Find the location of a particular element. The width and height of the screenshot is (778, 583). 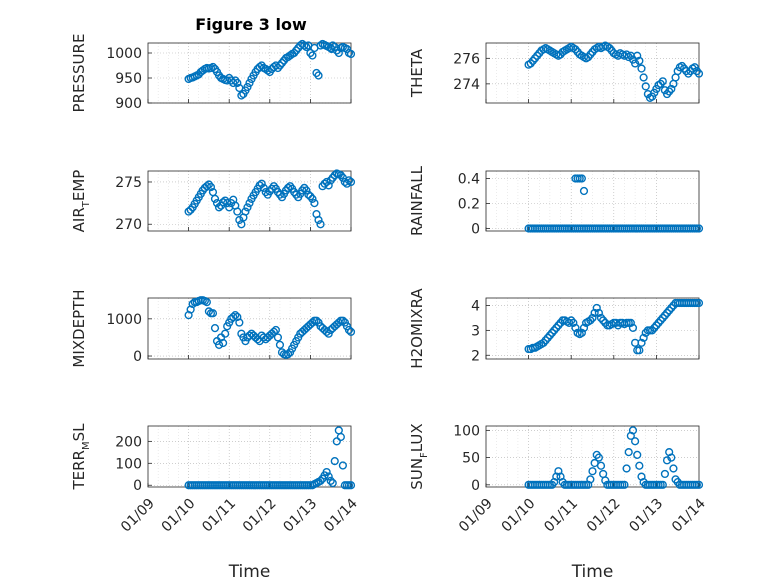

x-tick-label: 01/10 is located at coordinates (519, 516).